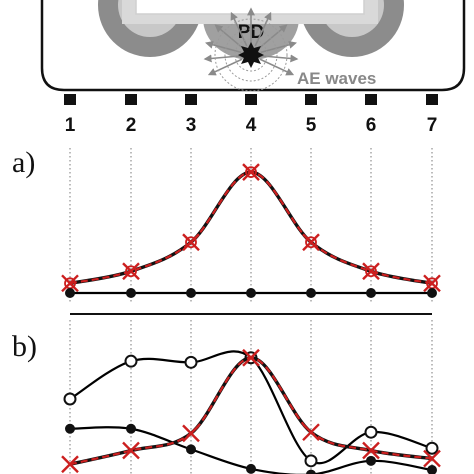 This screenshot has height=474, width=474. I want to click on sensor-label-4: 4, so click(251, 125).